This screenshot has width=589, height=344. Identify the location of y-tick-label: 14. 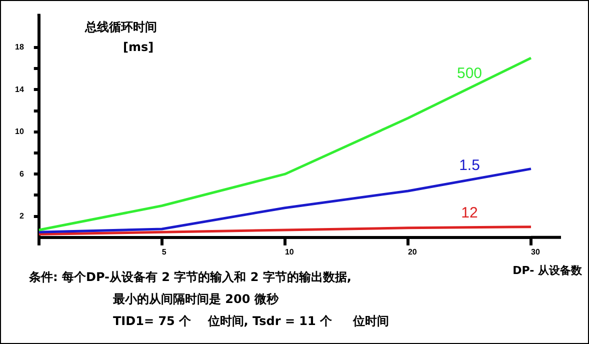
(19, 89).